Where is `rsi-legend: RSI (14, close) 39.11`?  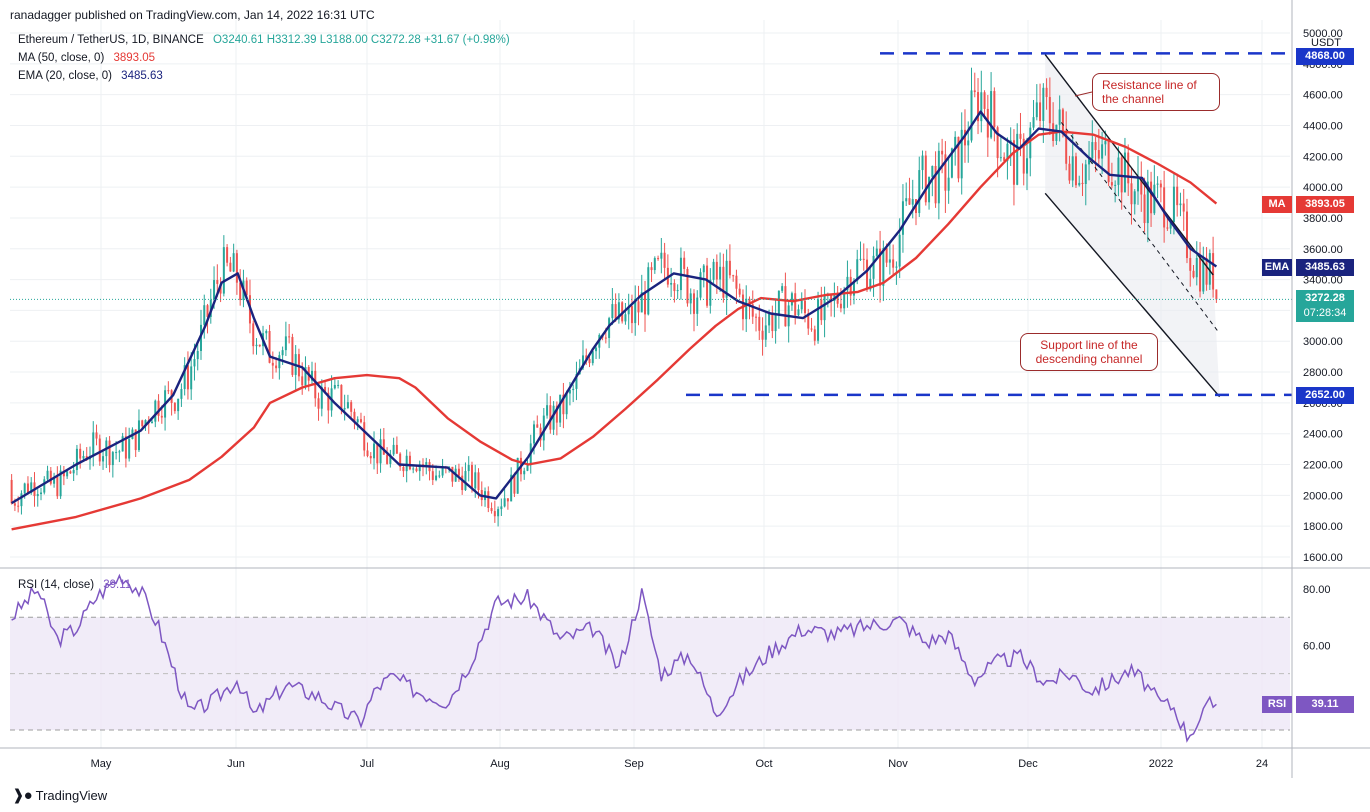 rsi-legend: RSI (14, close) 39.11 is located at coordinates (74, 585).